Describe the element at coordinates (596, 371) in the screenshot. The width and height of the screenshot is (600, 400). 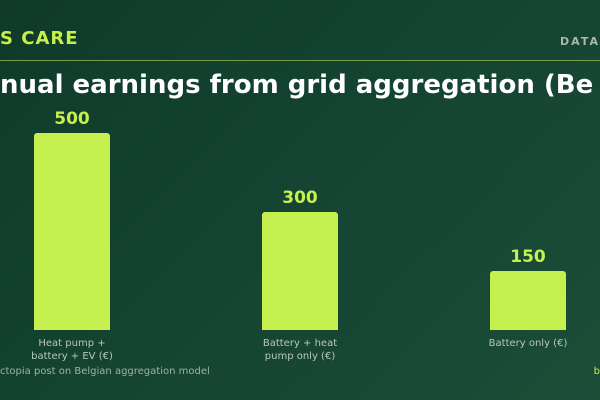
I see `footer-link: b` at that location.